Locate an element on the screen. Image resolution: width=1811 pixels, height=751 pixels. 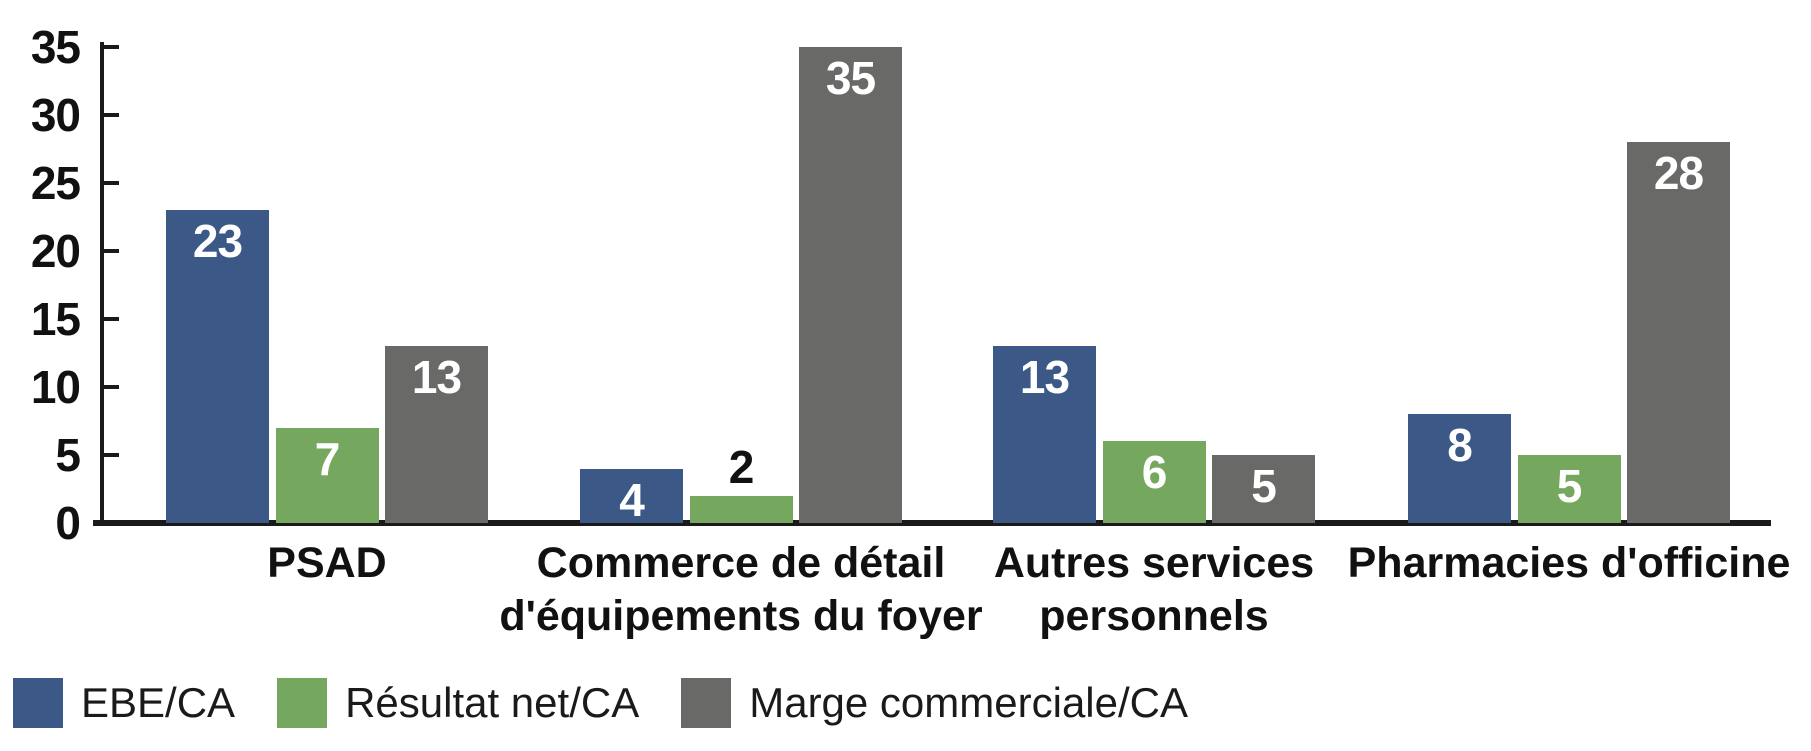
y-tick-label: 35 is located at coordinates (55, 47).